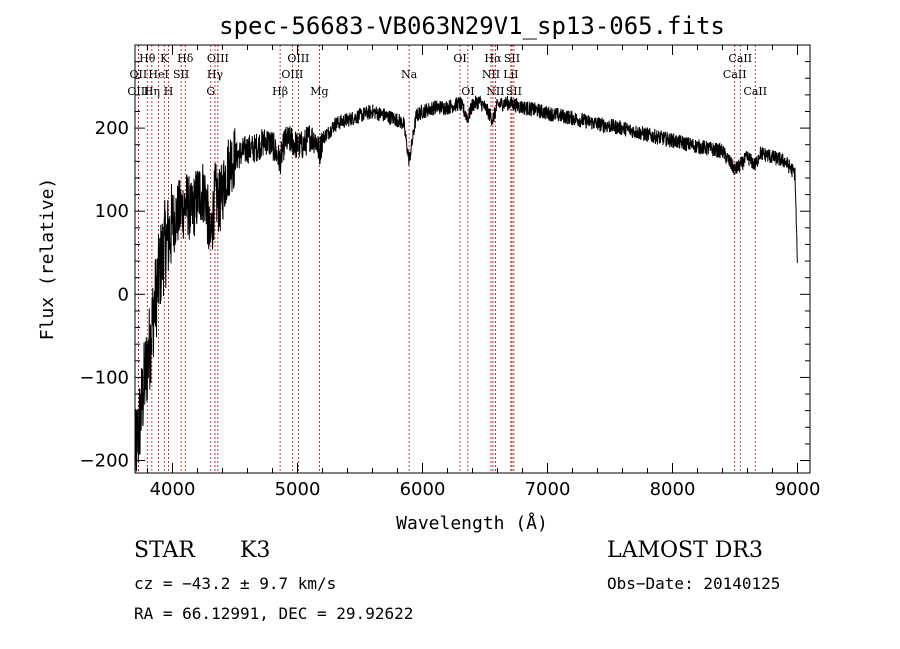 Image resolution: width=900 pixels, height=649 pixels. I want to click on line-label: Hγ, so click(215, 74).